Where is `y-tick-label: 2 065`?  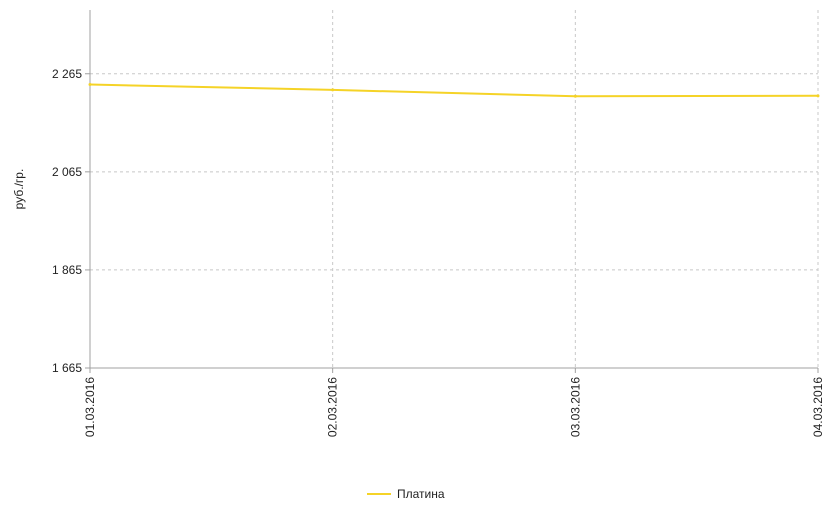 y-tick-label: 2 065 is located at coordinates (67, 172).